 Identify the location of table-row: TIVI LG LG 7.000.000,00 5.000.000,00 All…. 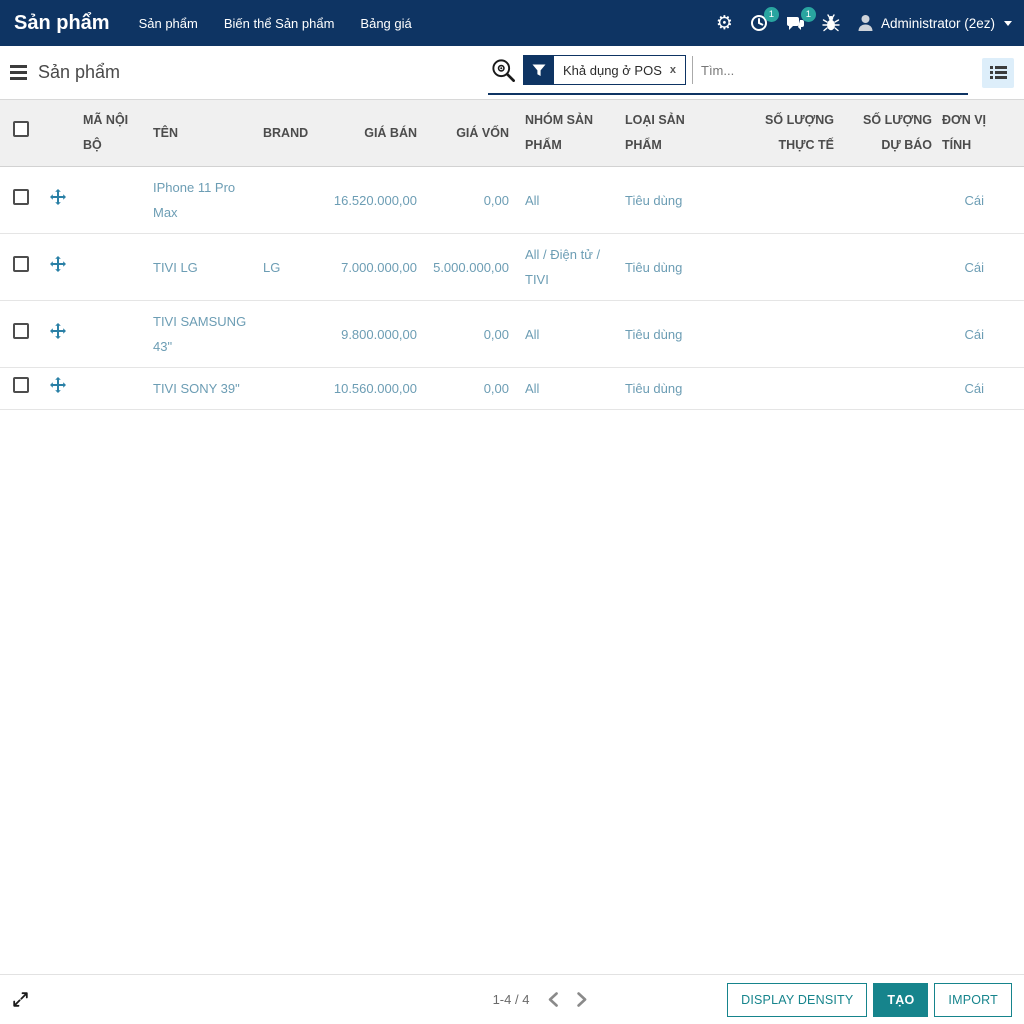
(512, 267).